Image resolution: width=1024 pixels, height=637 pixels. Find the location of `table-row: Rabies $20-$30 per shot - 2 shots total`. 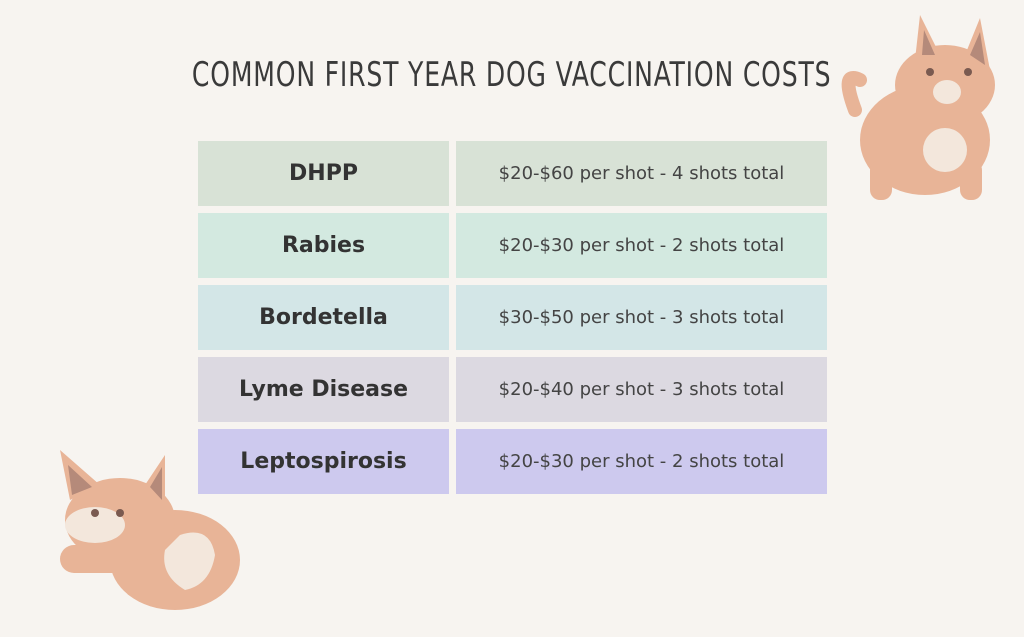

table-row: Rabies $20-$30 per shot - 2 shots total is located at coordinates (512, 245).